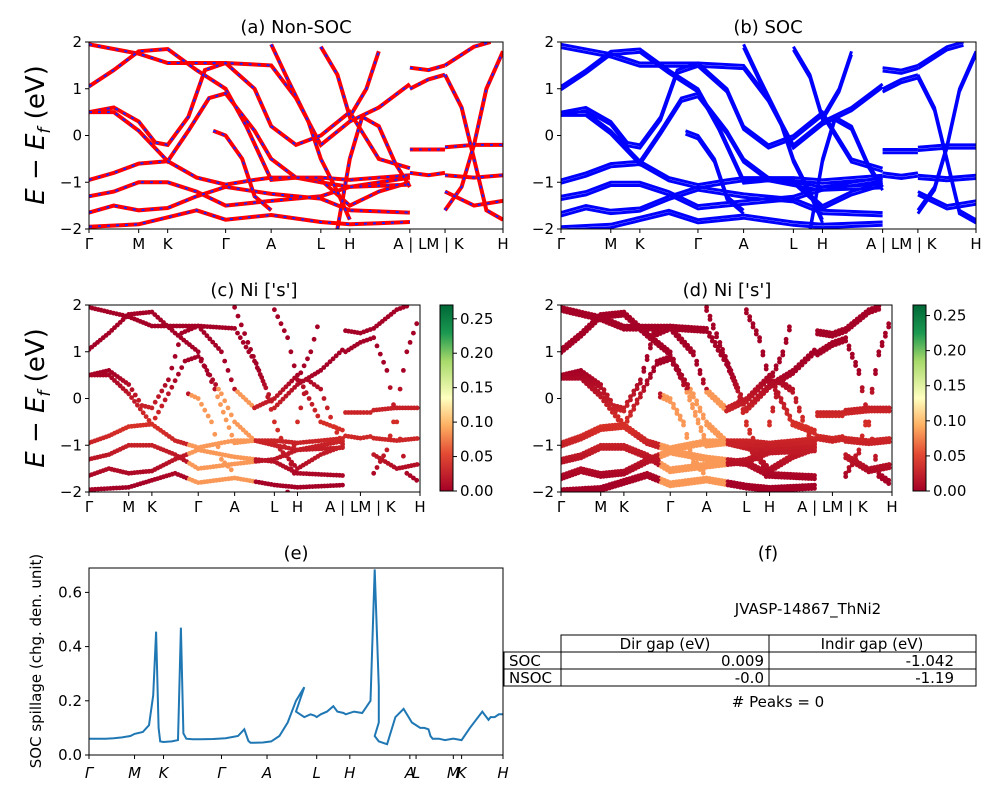  I want to click on axes-frame, so click(296, 661).